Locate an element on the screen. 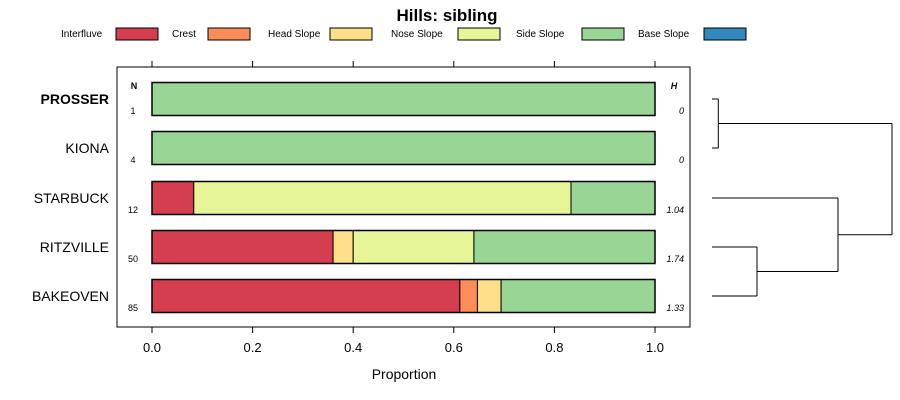 The width and height of the screenshot is (900, 400). legend-swatch-nose-slope is located at coordinates (479, 34).